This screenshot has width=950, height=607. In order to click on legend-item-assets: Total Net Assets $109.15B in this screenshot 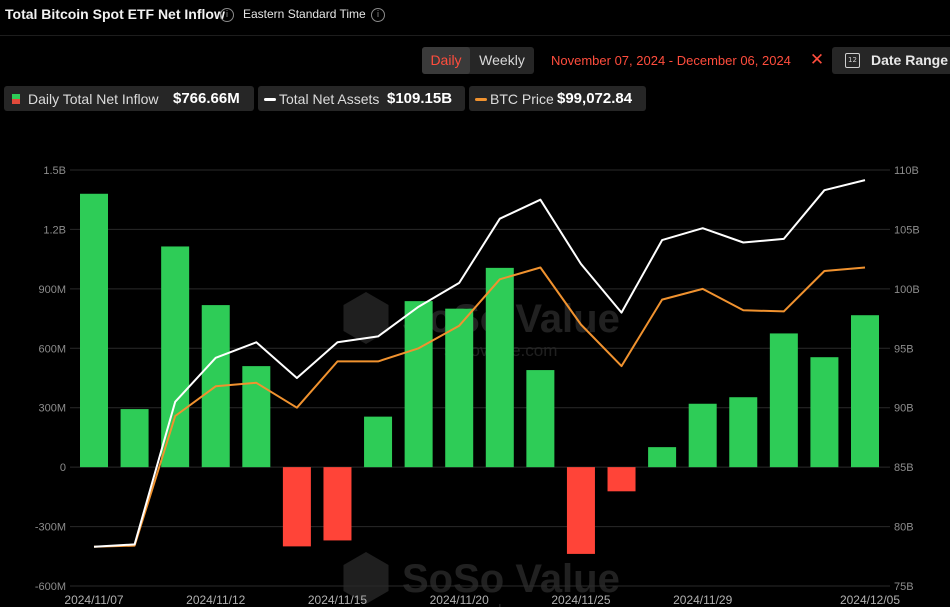, I will do `click(361, 98)`.